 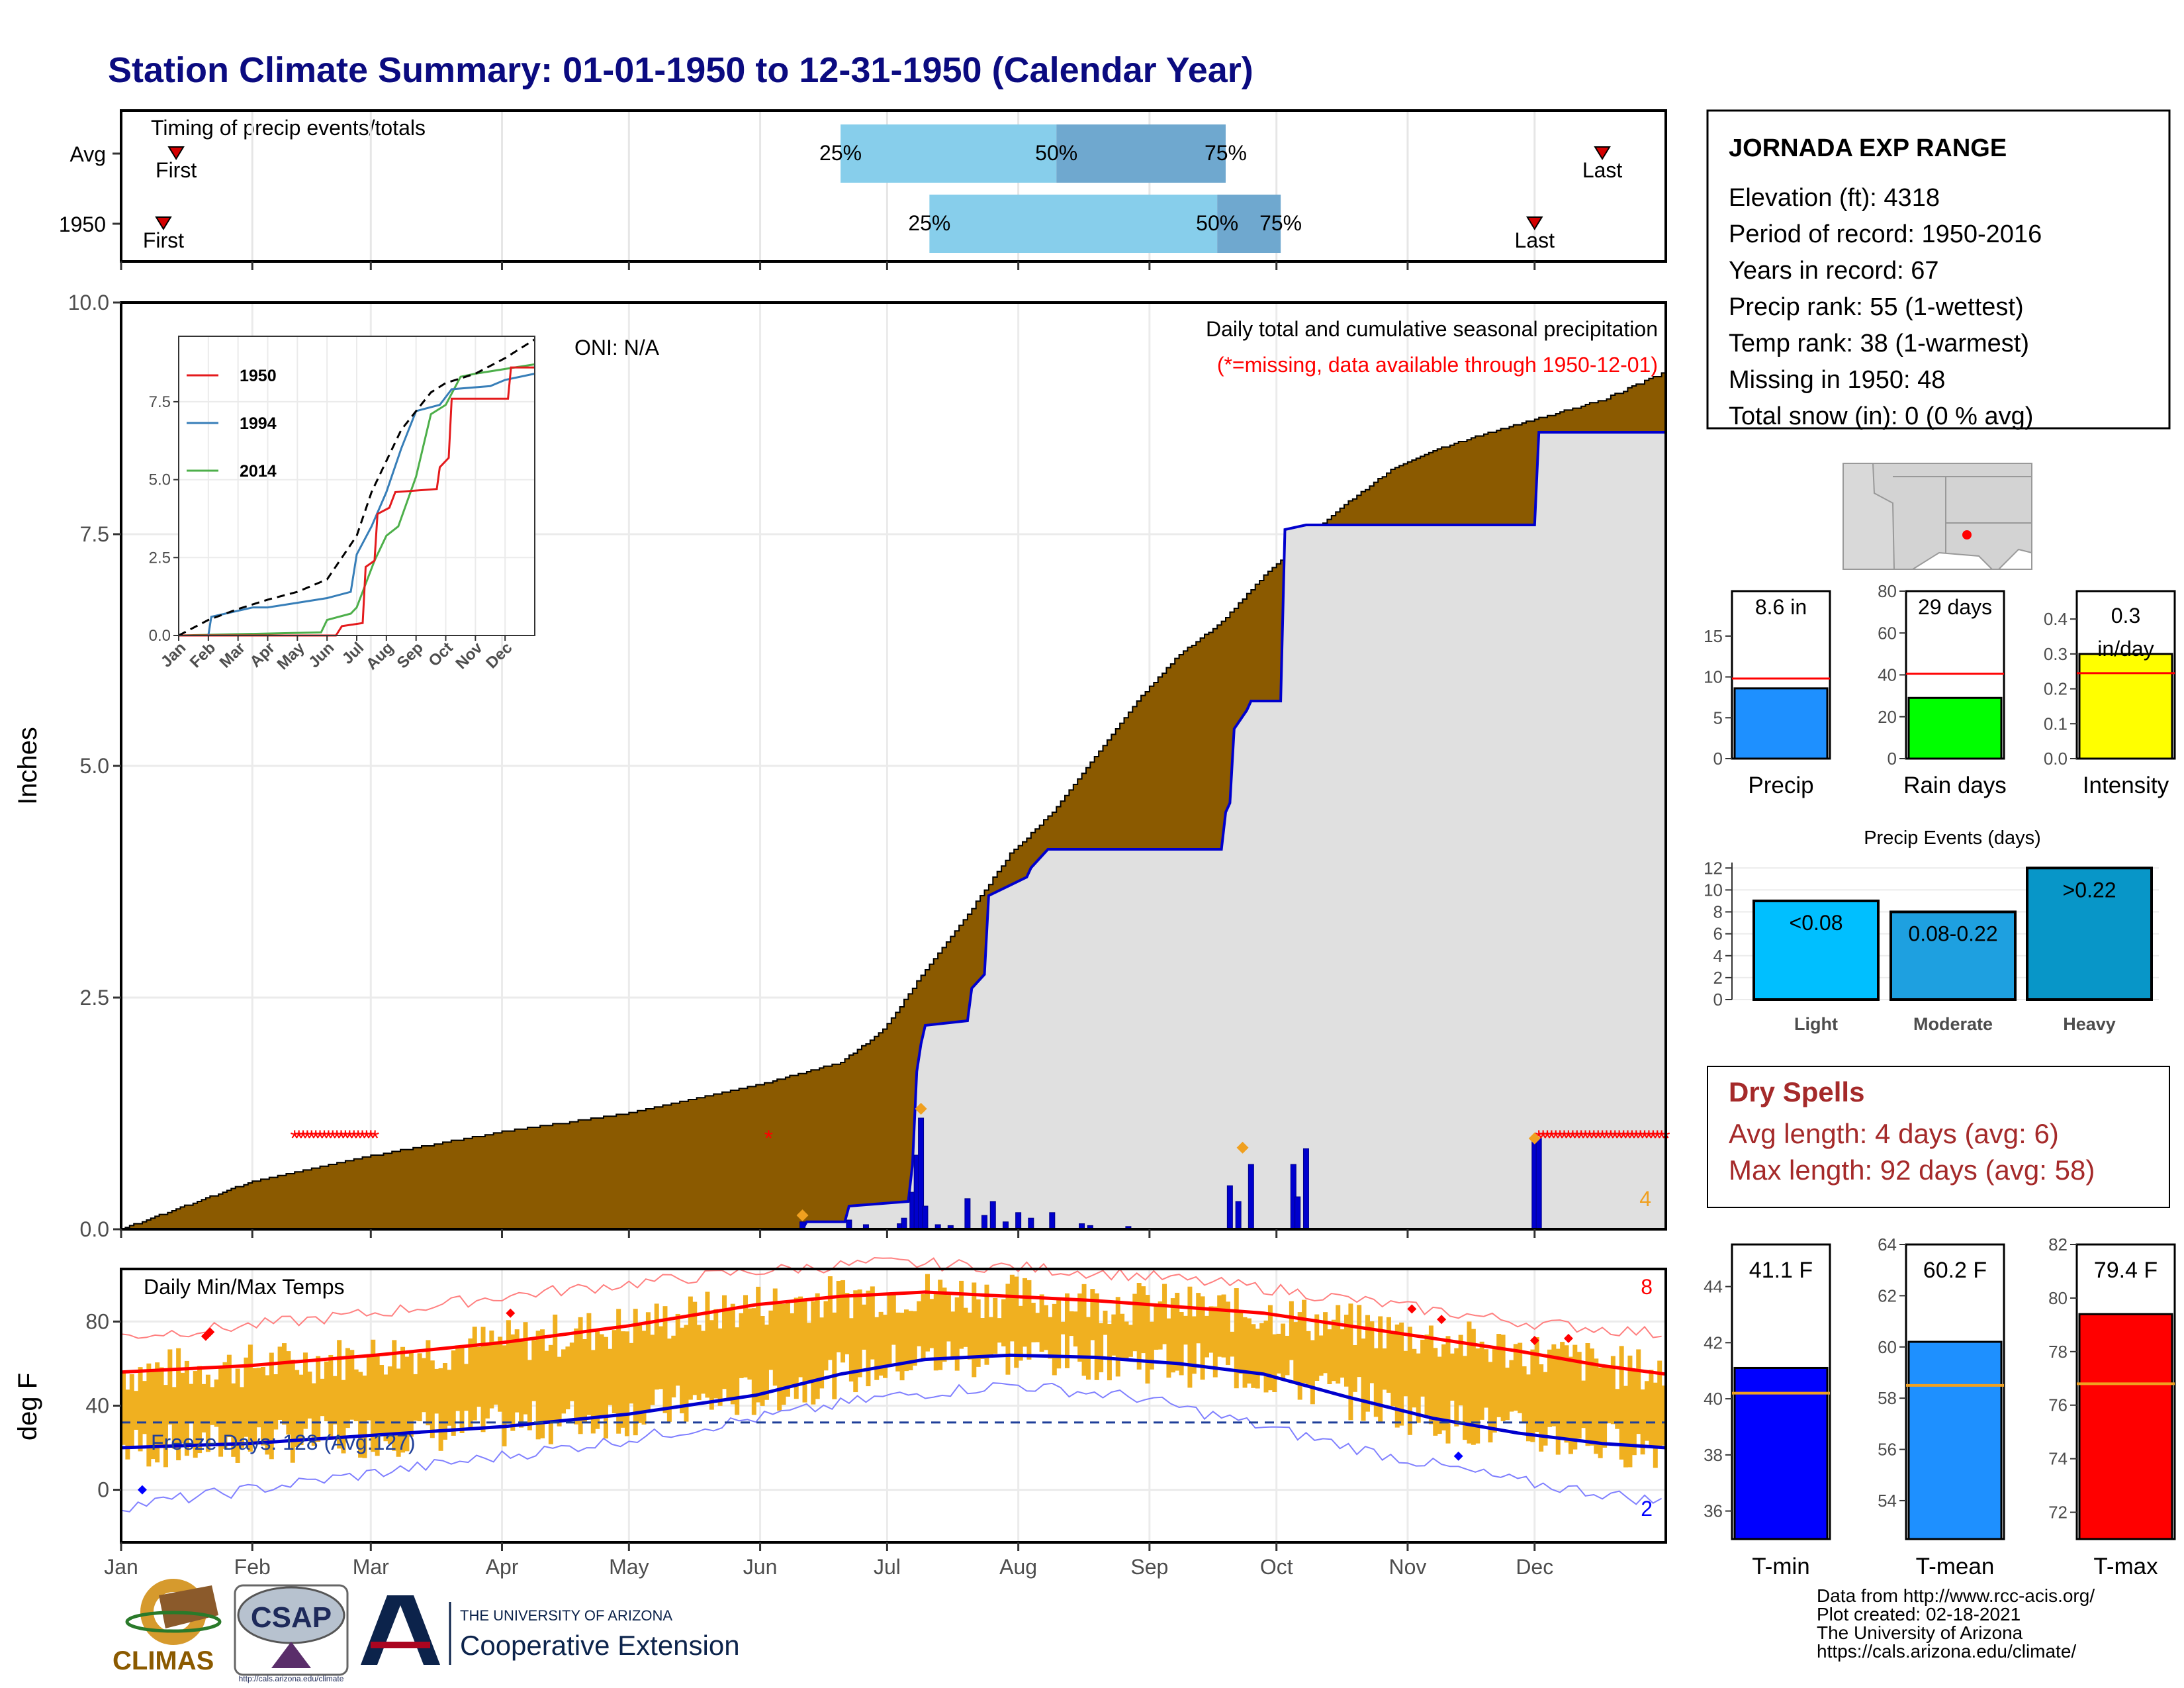 I want to click on mini-bar-precip, so click(x=1781, y=723).